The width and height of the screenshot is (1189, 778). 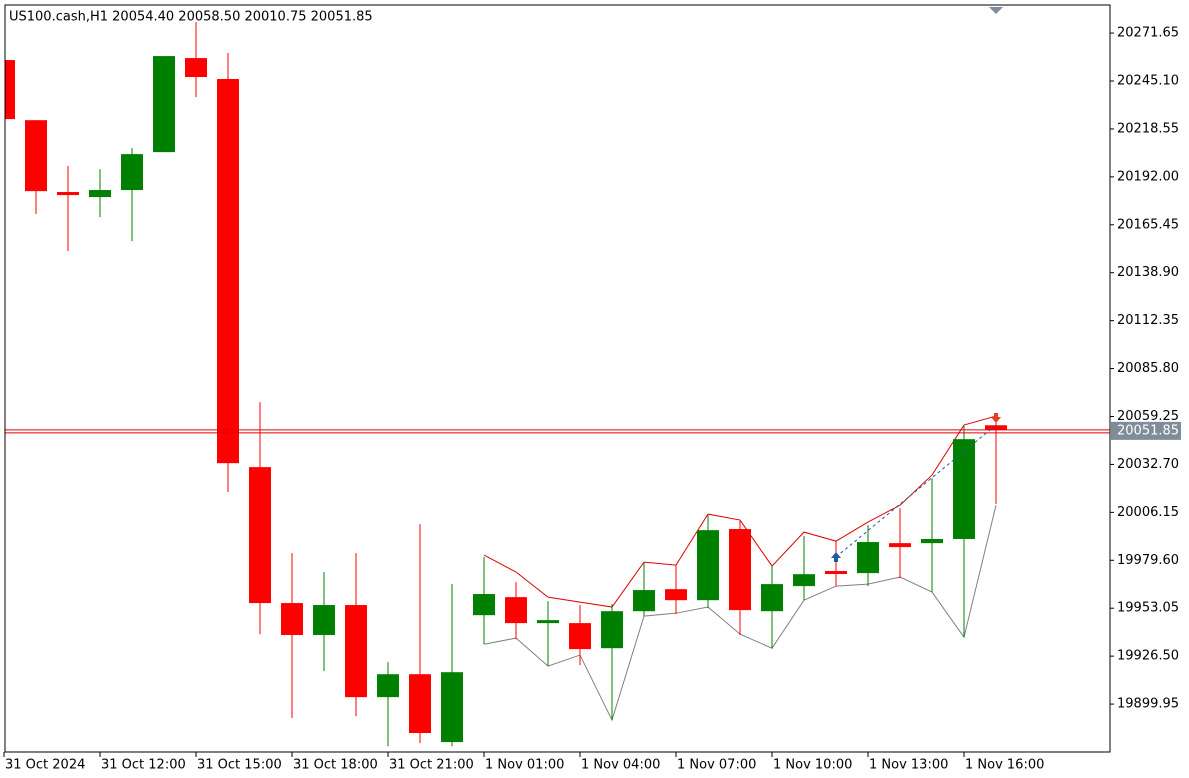 What do you see at coordinates (1148, 320) in the screenshot?
I see `y-tick-label: 20112.35` at bounding box center [1148, 320].